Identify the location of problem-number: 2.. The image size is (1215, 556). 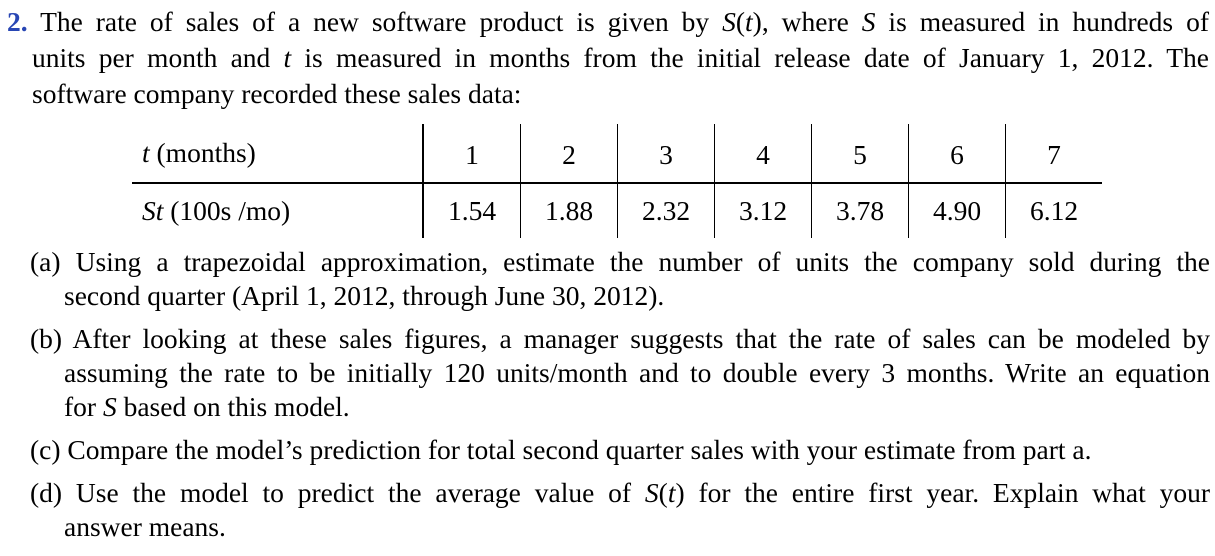
(17, 21).